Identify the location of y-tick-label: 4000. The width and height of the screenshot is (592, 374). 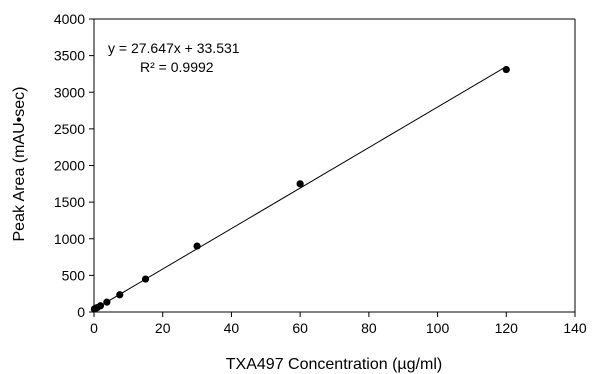
(69, 19).